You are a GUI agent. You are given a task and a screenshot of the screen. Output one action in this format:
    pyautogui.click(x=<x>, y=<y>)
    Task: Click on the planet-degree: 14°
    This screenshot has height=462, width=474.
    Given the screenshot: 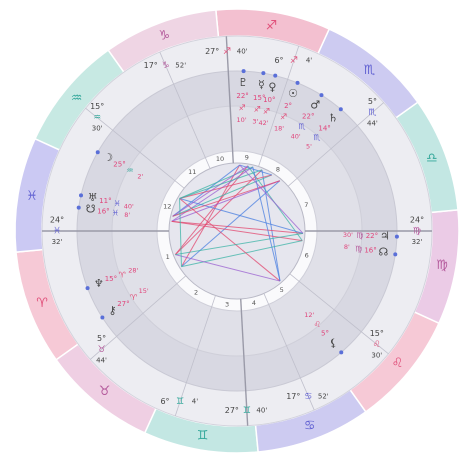 What is the action you would take?
    pyautogui.click(x=324, y=128)
    